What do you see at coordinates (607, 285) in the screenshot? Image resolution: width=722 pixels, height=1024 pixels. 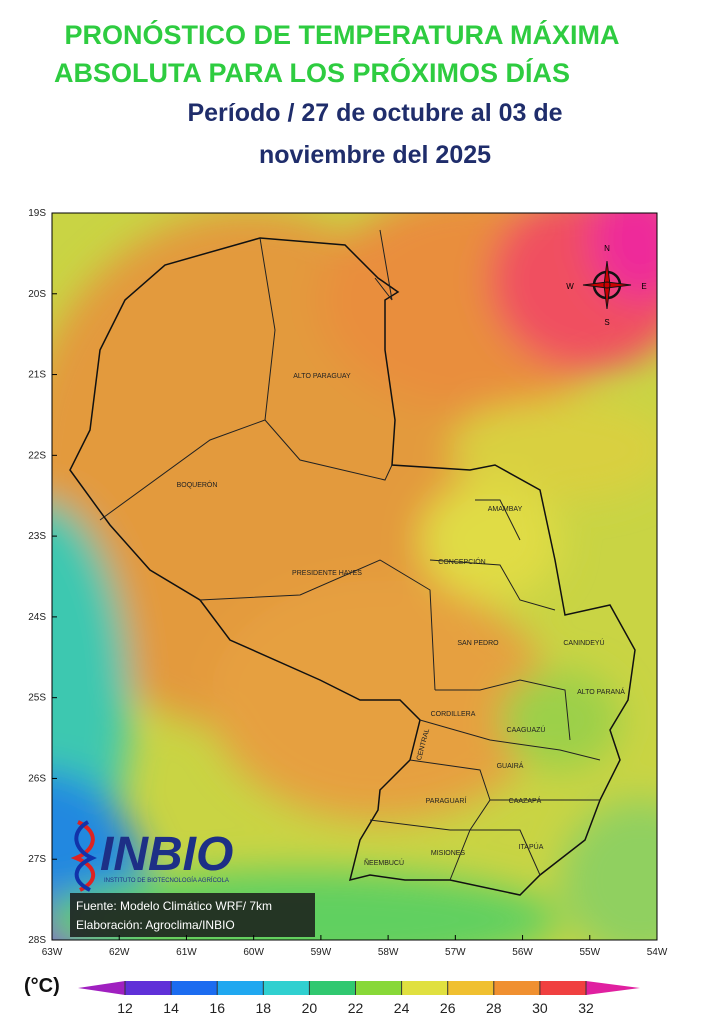 I see `compass` at bounding box center [607, 285].